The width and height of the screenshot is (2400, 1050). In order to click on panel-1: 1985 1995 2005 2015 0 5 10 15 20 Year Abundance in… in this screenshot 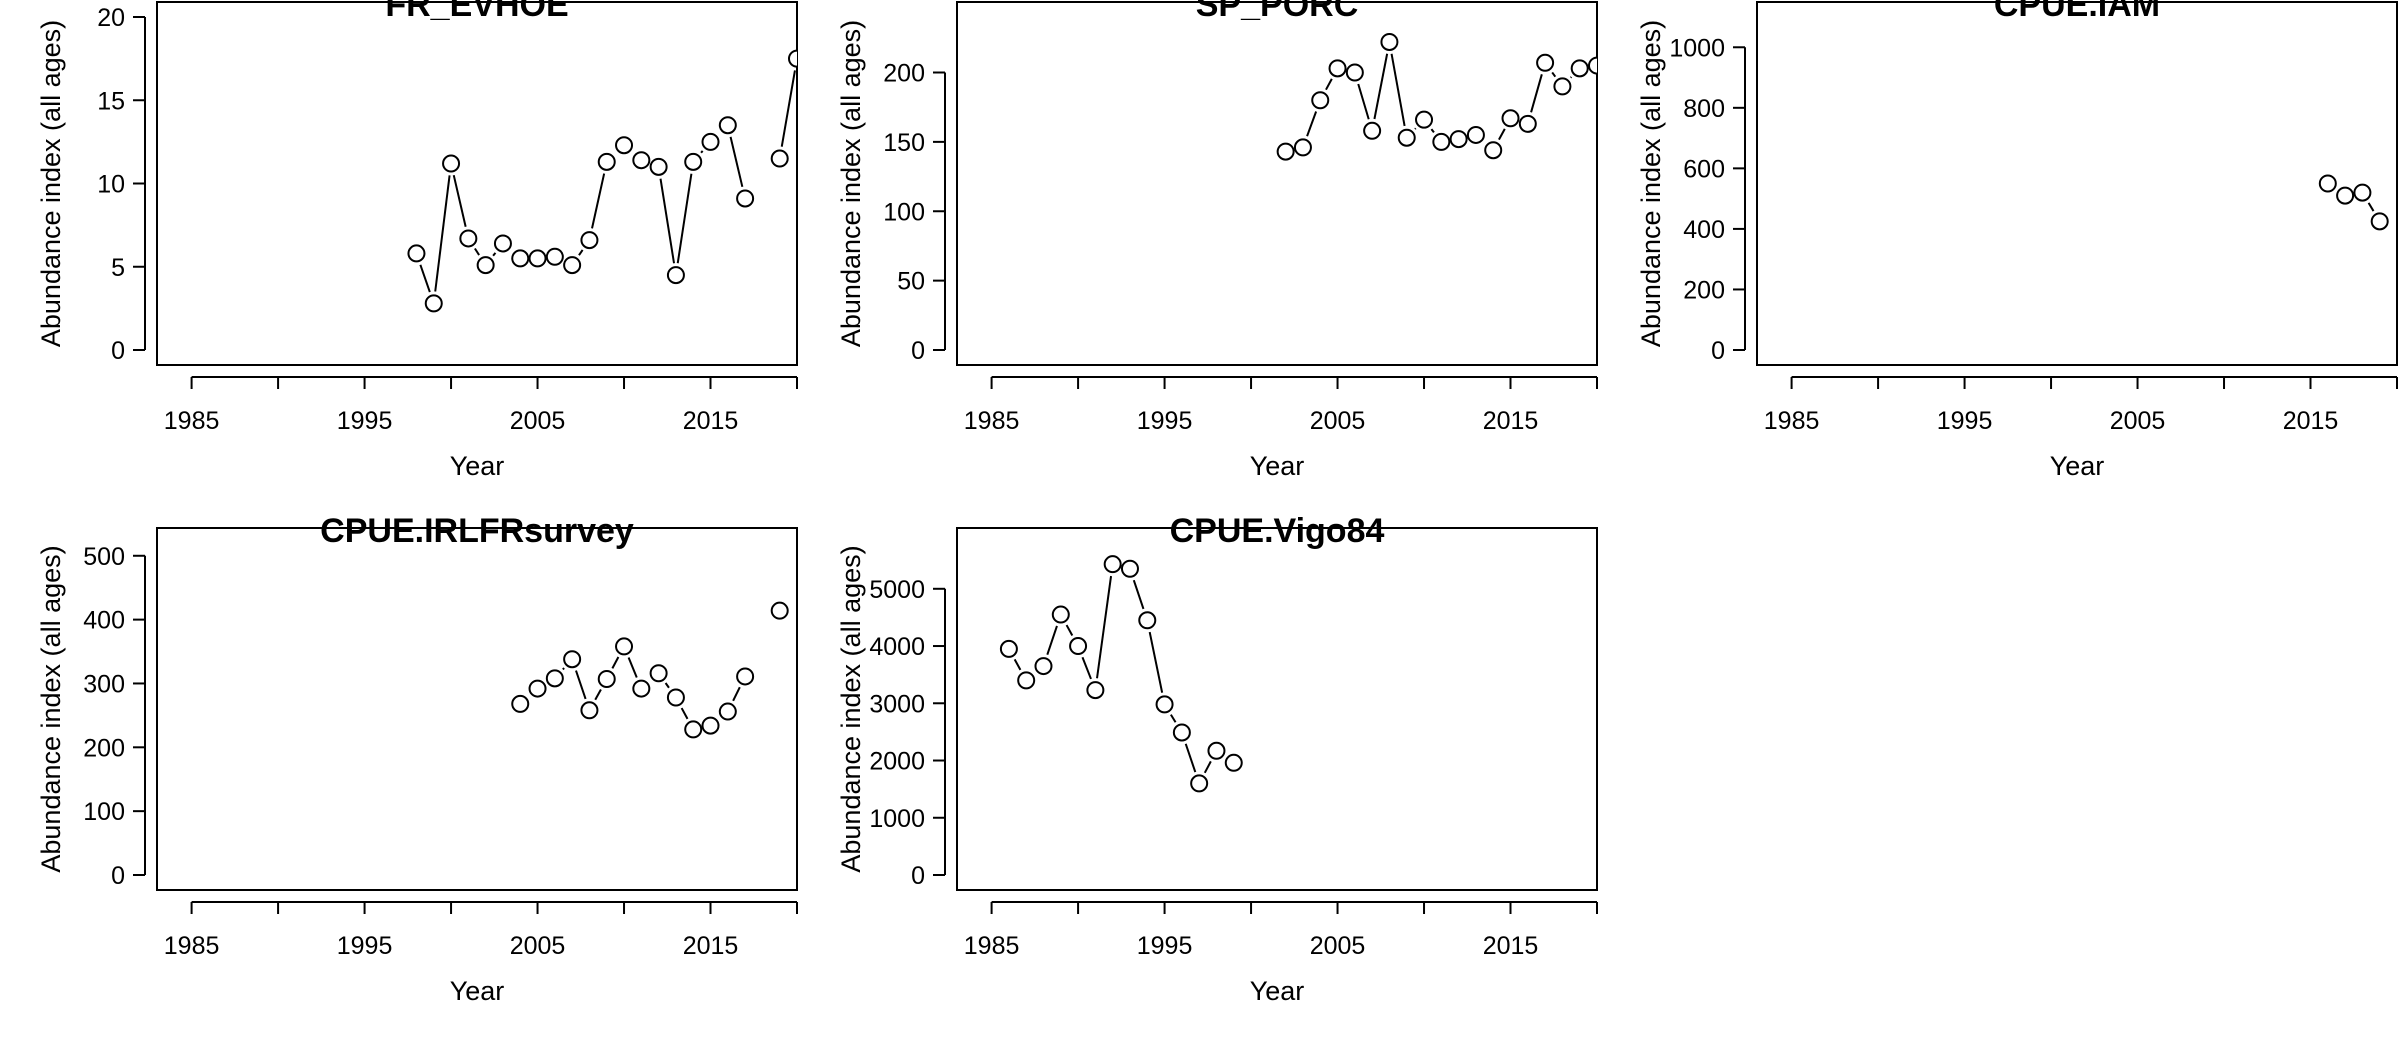, I will do `click(417, 240)`.